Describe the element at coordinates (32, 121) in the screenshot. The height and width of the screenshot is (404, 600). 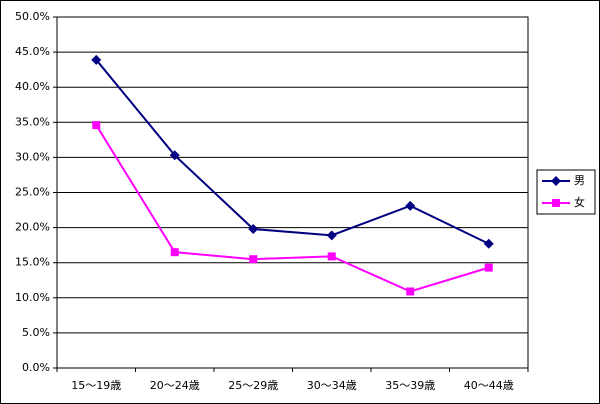
I see `y-tick-label: 35.0%` at that location.